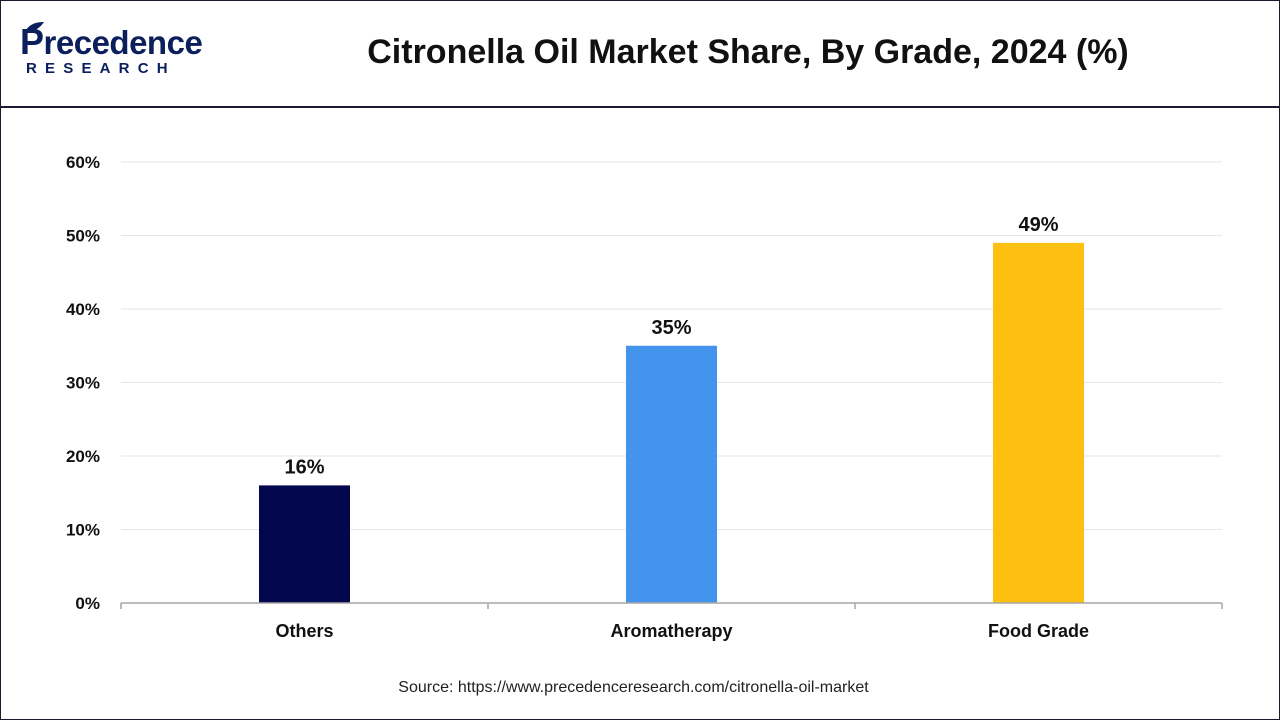 Image resolution: width=1280 pixels, height=720 pixels. I want to click on y-tick-label: 10%, so click(83, 530).